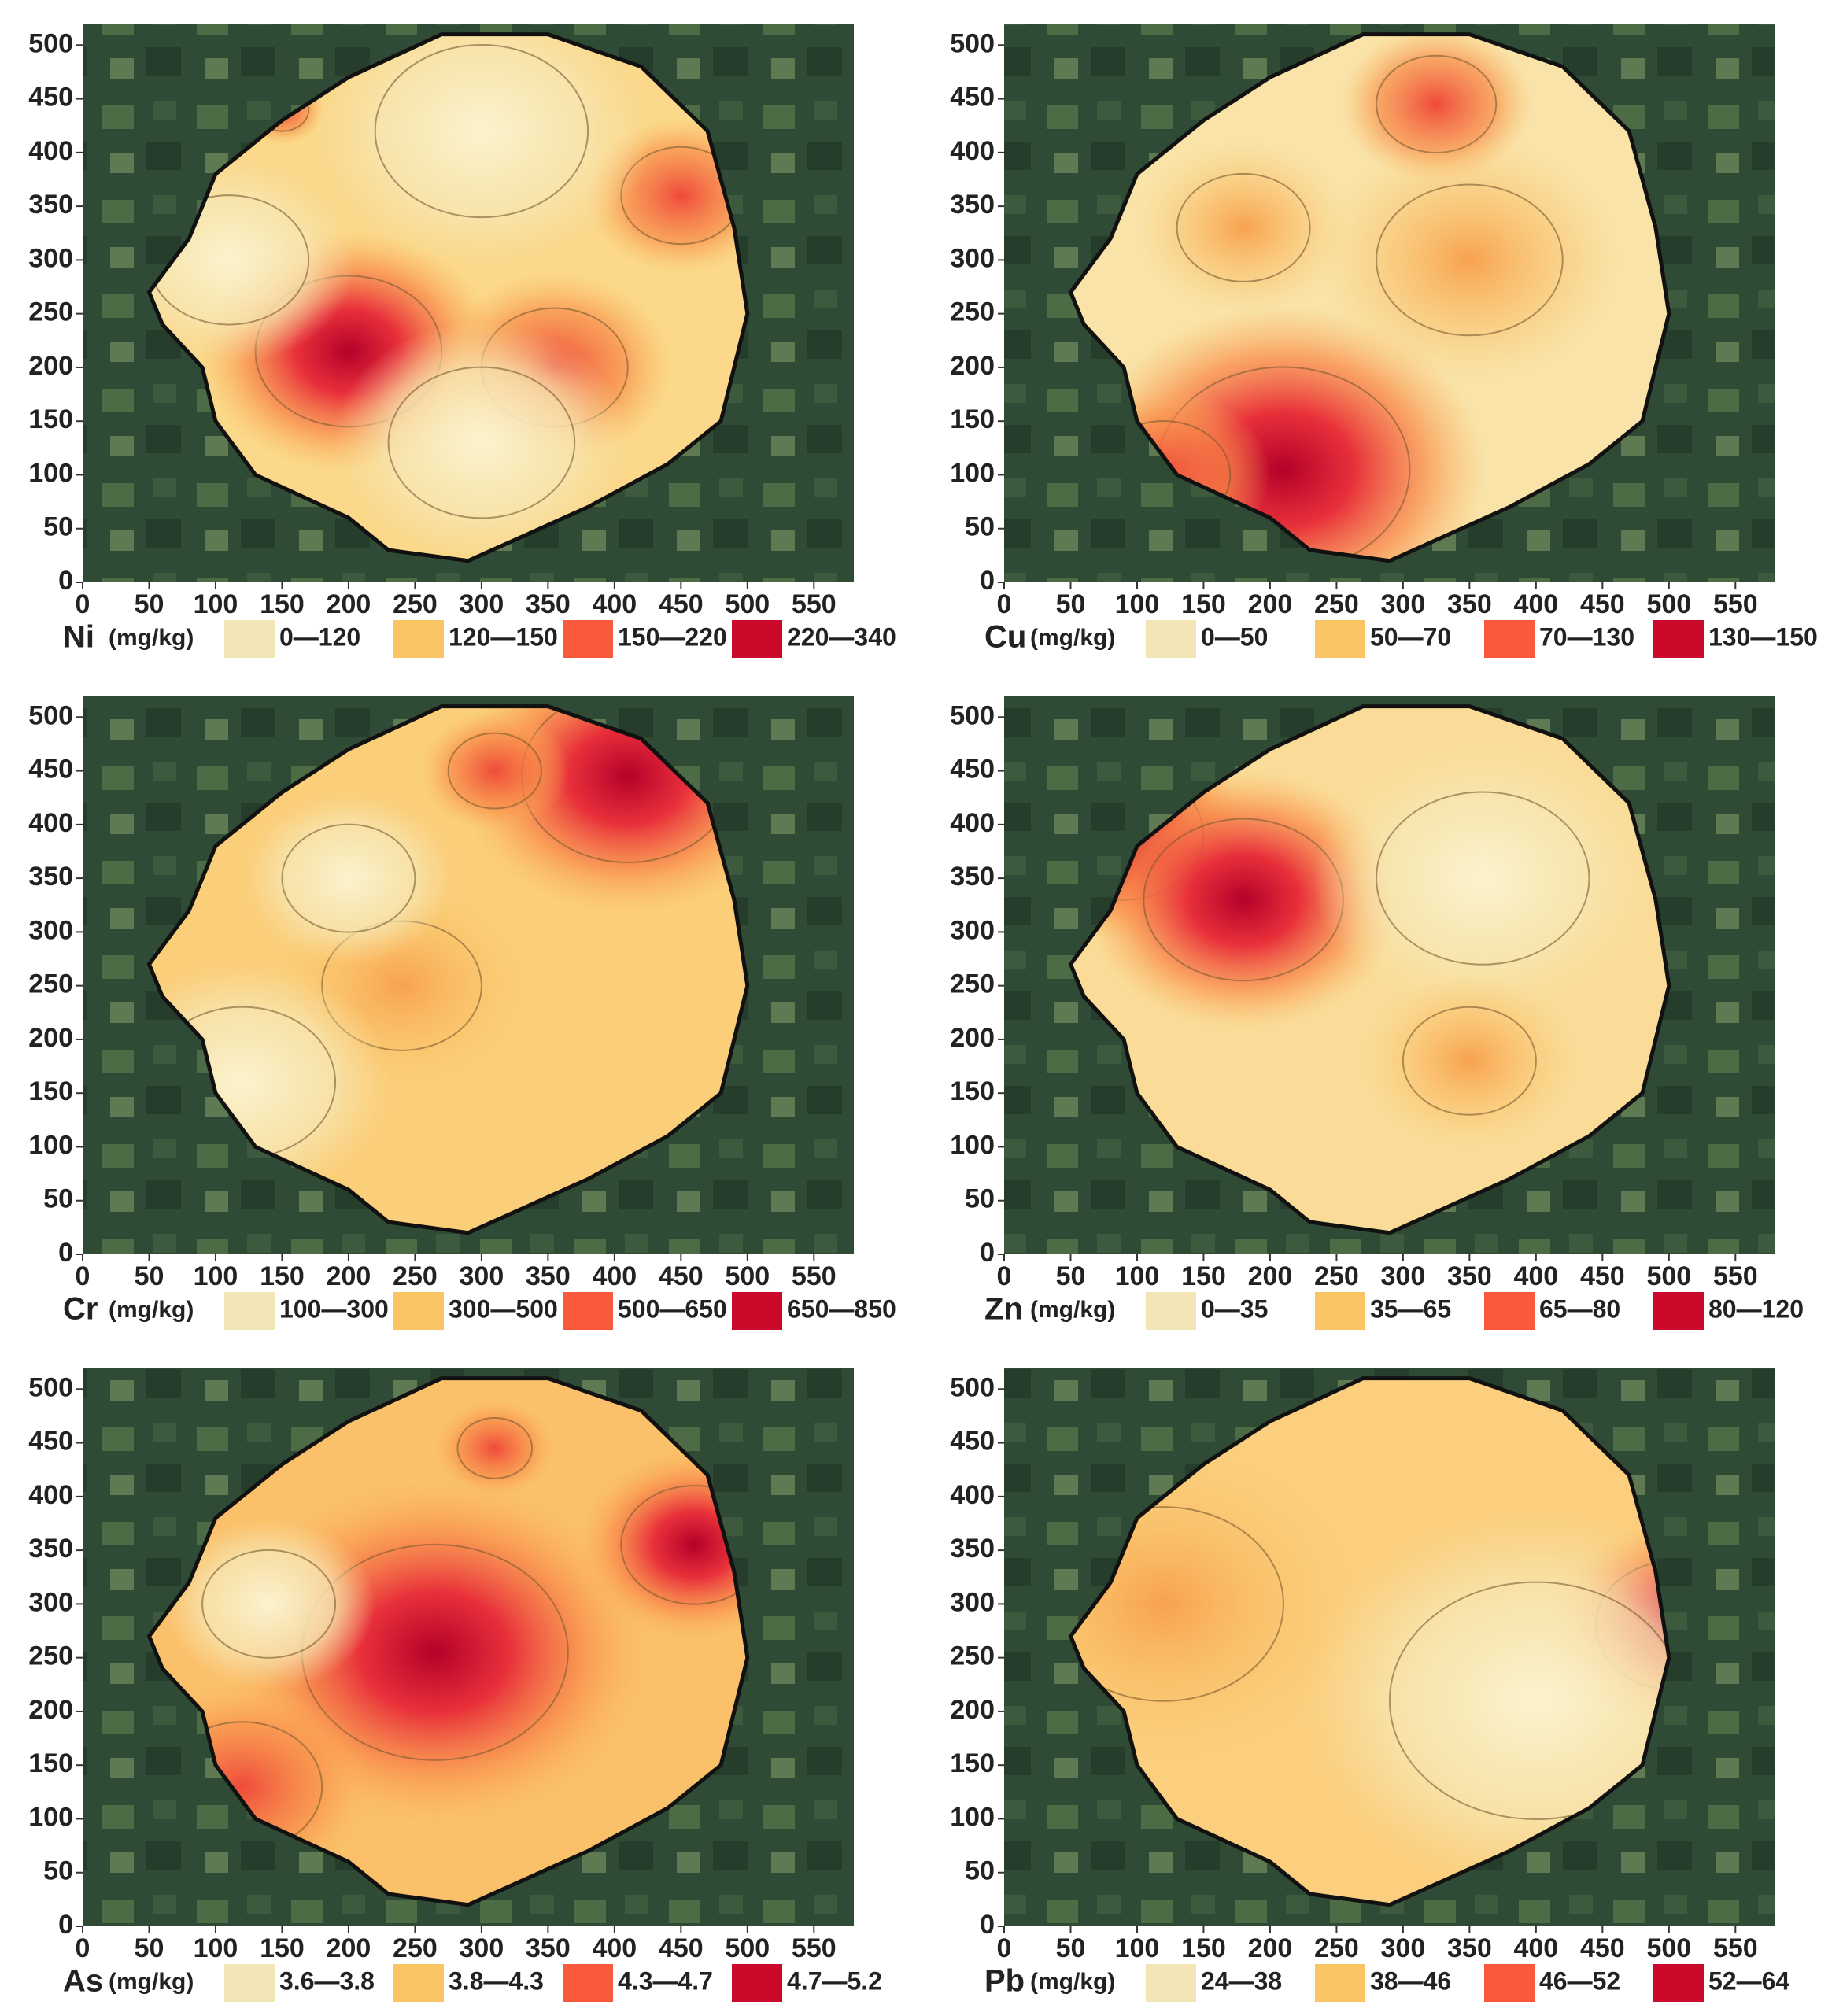  Describe the element at coordinates (1763, 636) in the screenshot. I see `legend-label: 130—150` at that location.